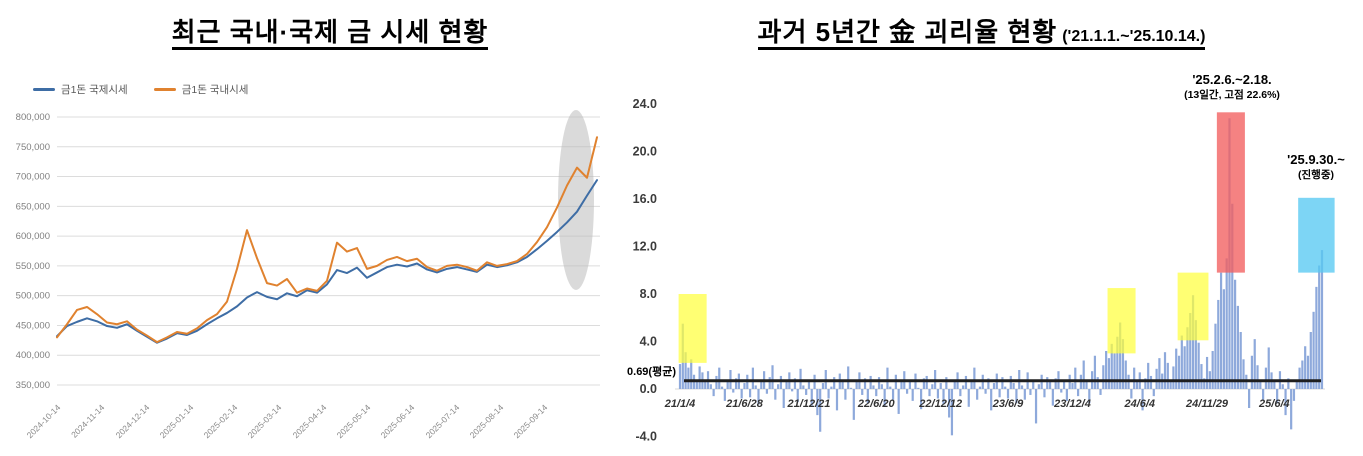 The image size is (1363, 456). What do you see at coordinates (33, 236) in the screenshot?
I see `svg-text: 600,000` at bounding box center [33, 236].